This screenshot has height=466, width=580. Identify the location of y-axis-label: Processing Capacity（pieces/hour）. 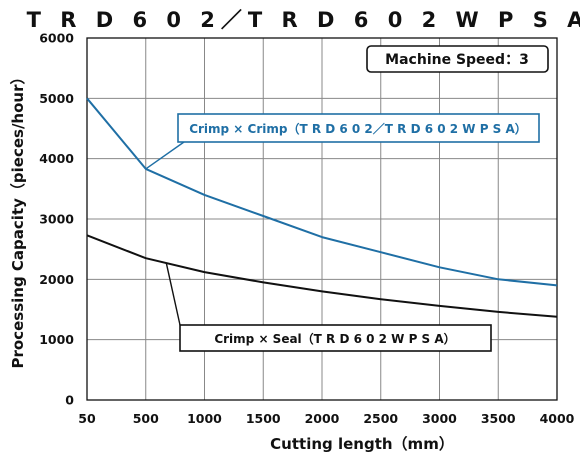
(18, 219).